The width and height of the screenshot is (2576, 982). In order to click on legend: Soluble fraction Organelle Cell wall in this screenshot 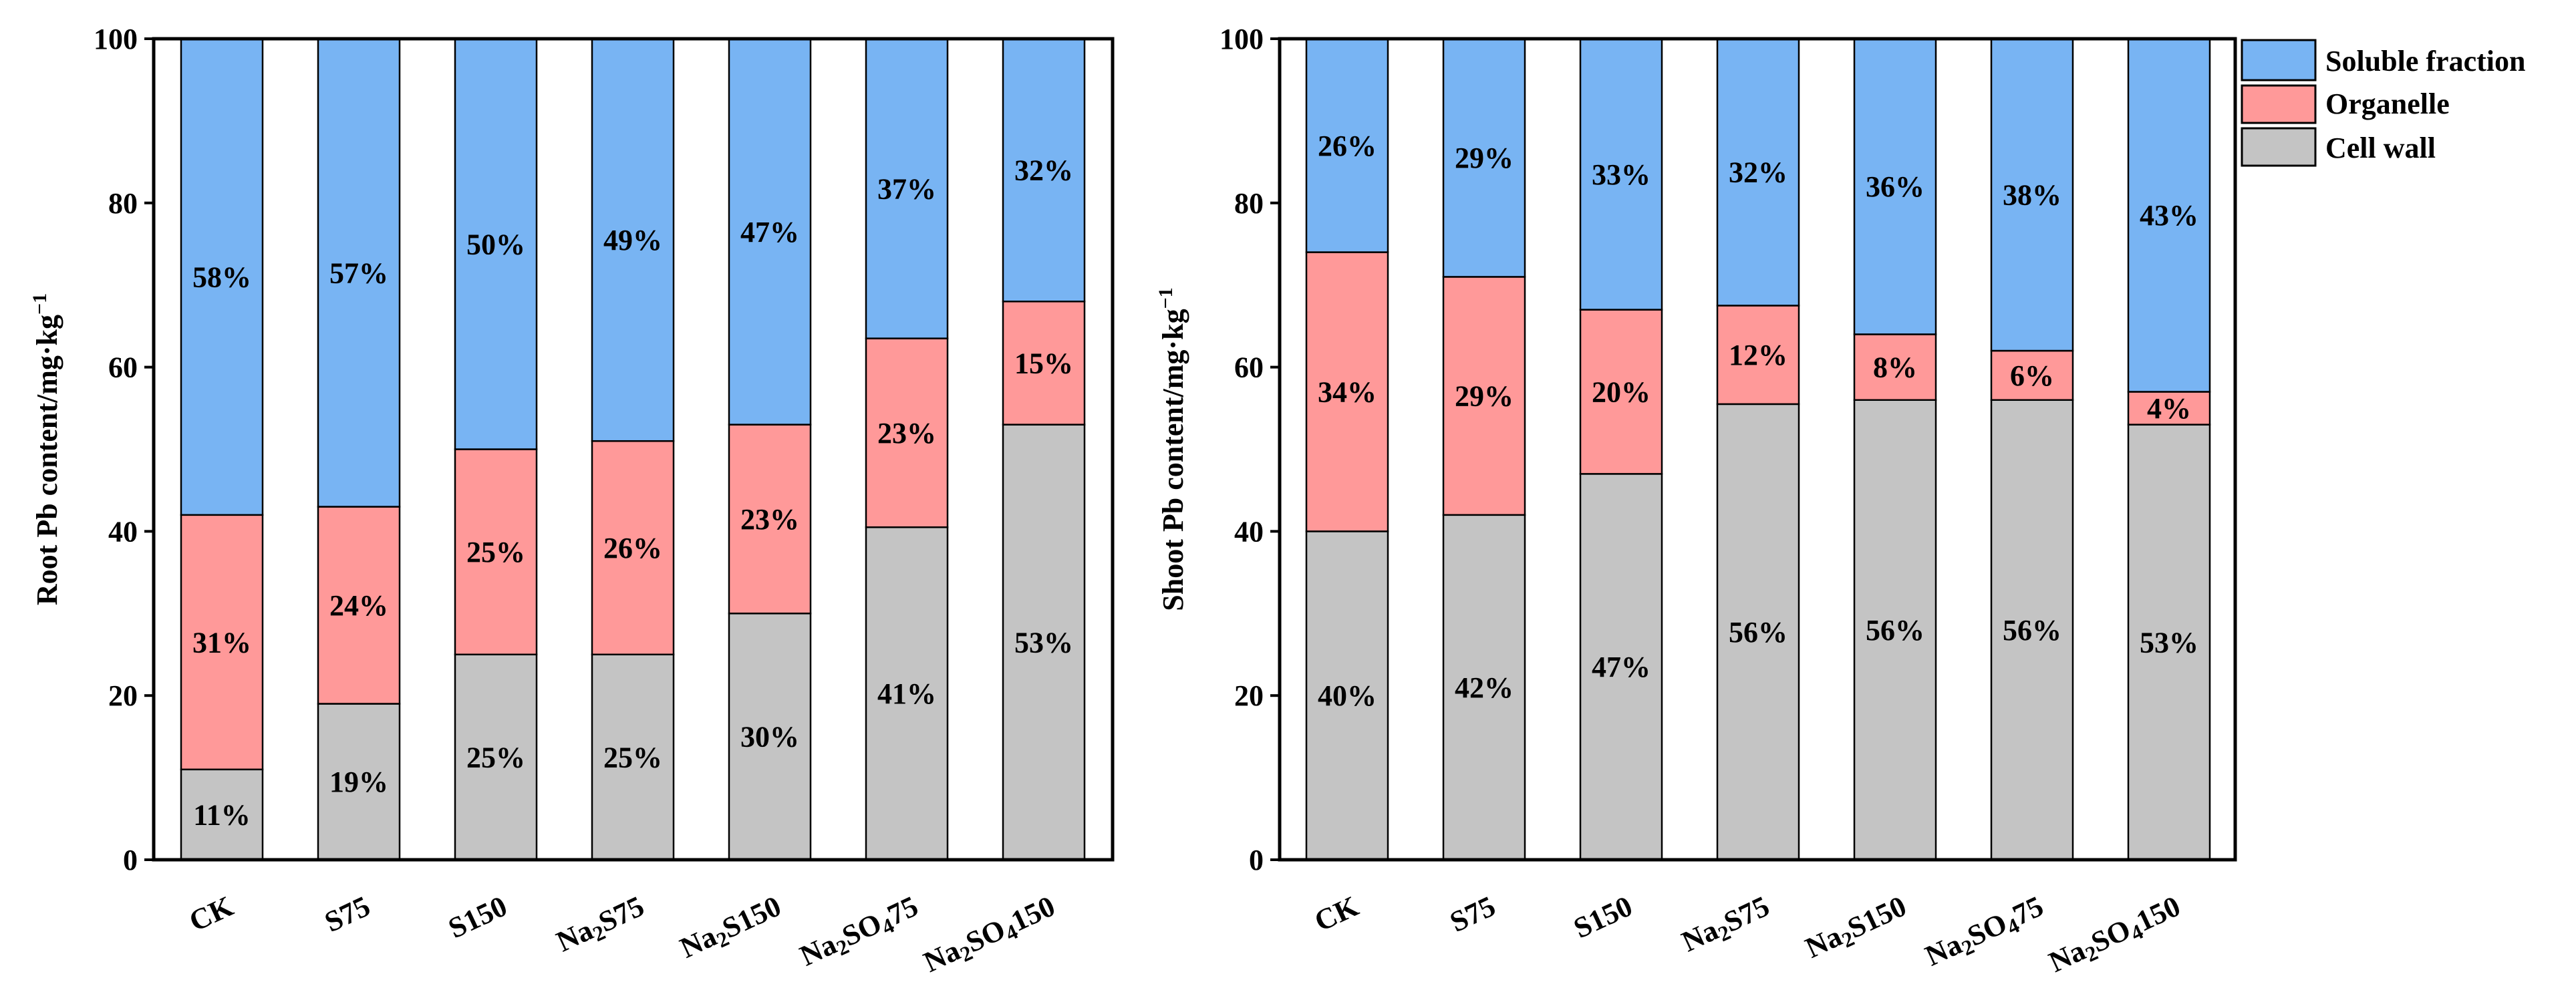, I will do `click(2383, 103)`.